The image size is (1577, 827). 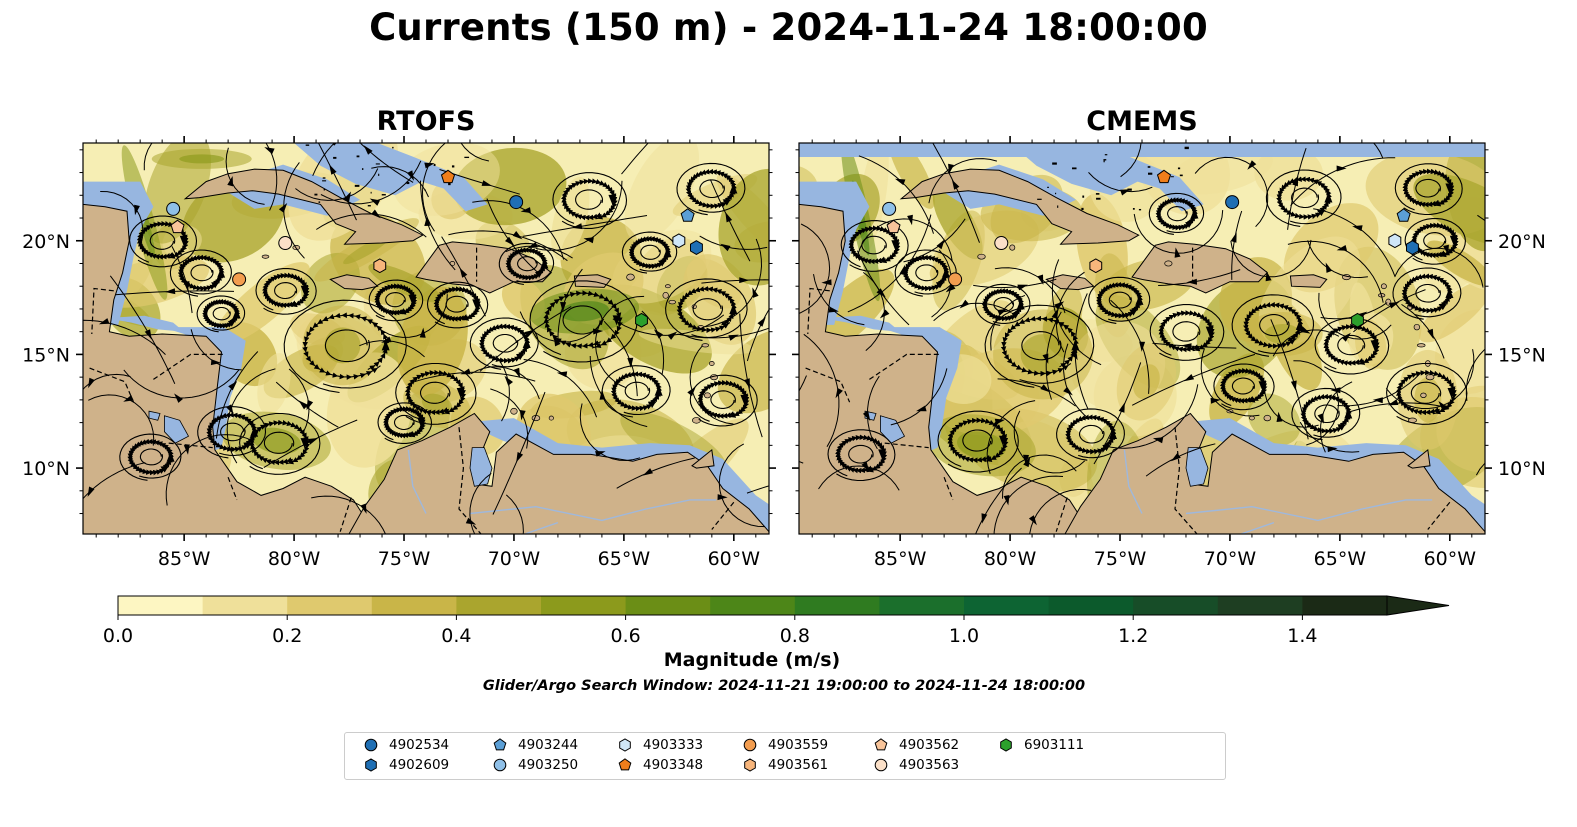 What do you see at coordinates (456, 636) in the screenshot?
I see `colorbar-tick-label: 0.4` at bounding box center [456, 636].